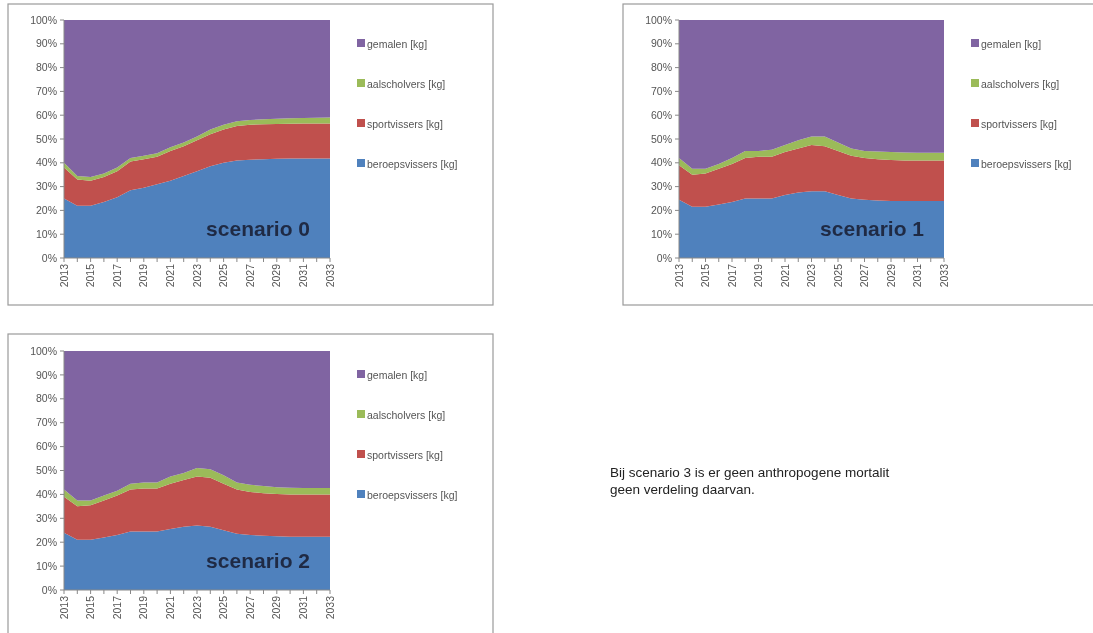 This screenshot has height=633, width=1093. Describe the element at coordinates (750, 472) in the screenshot. I see `text: Bij scenario 3 is er geen anthropogene mortalit` at that location.